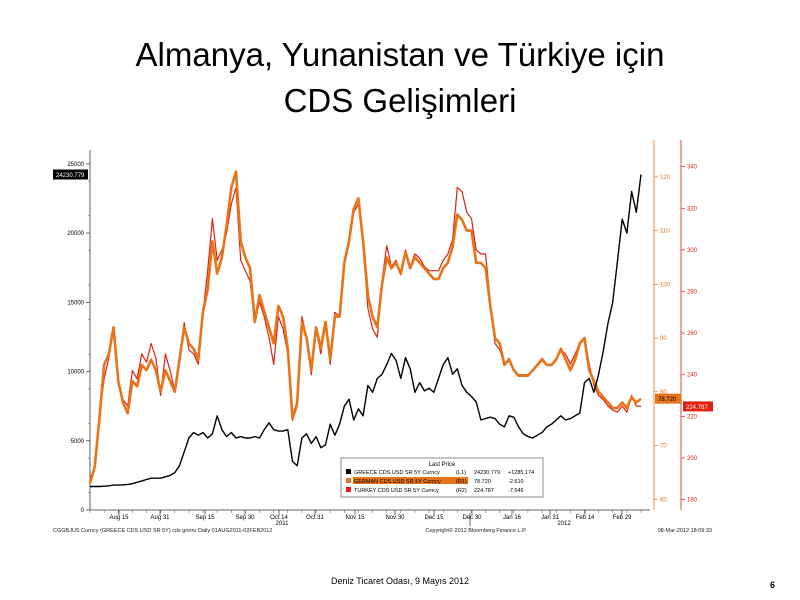 Image resolution: width=800 pixels, height=600 pixels. Describe the element at coordinates (685, 531) in the screenshot. I see `caption-right: 08-Mar-2012 18:09:33` at that location.